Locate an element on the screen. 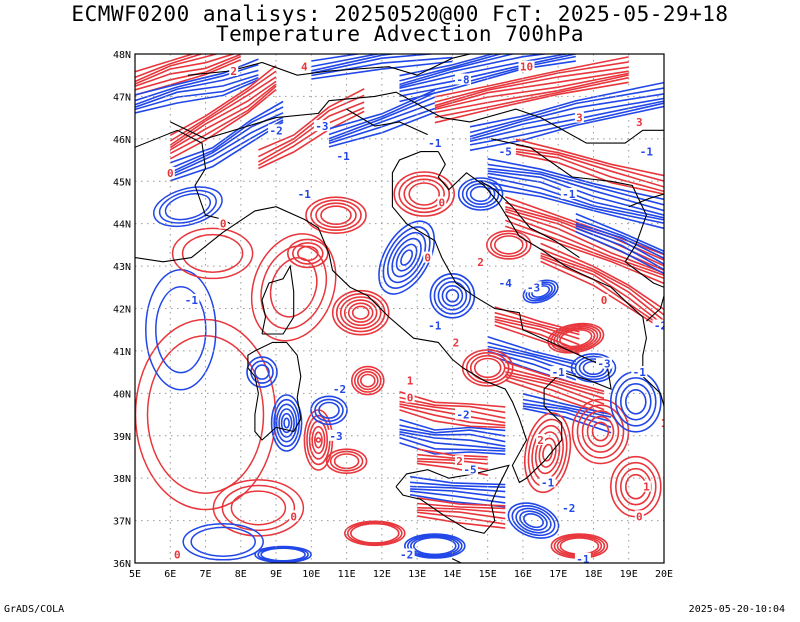 Image resolution: width=800 pixels, height=622 pixels. longitude-label: 16E is located at coordinates (523, 574).